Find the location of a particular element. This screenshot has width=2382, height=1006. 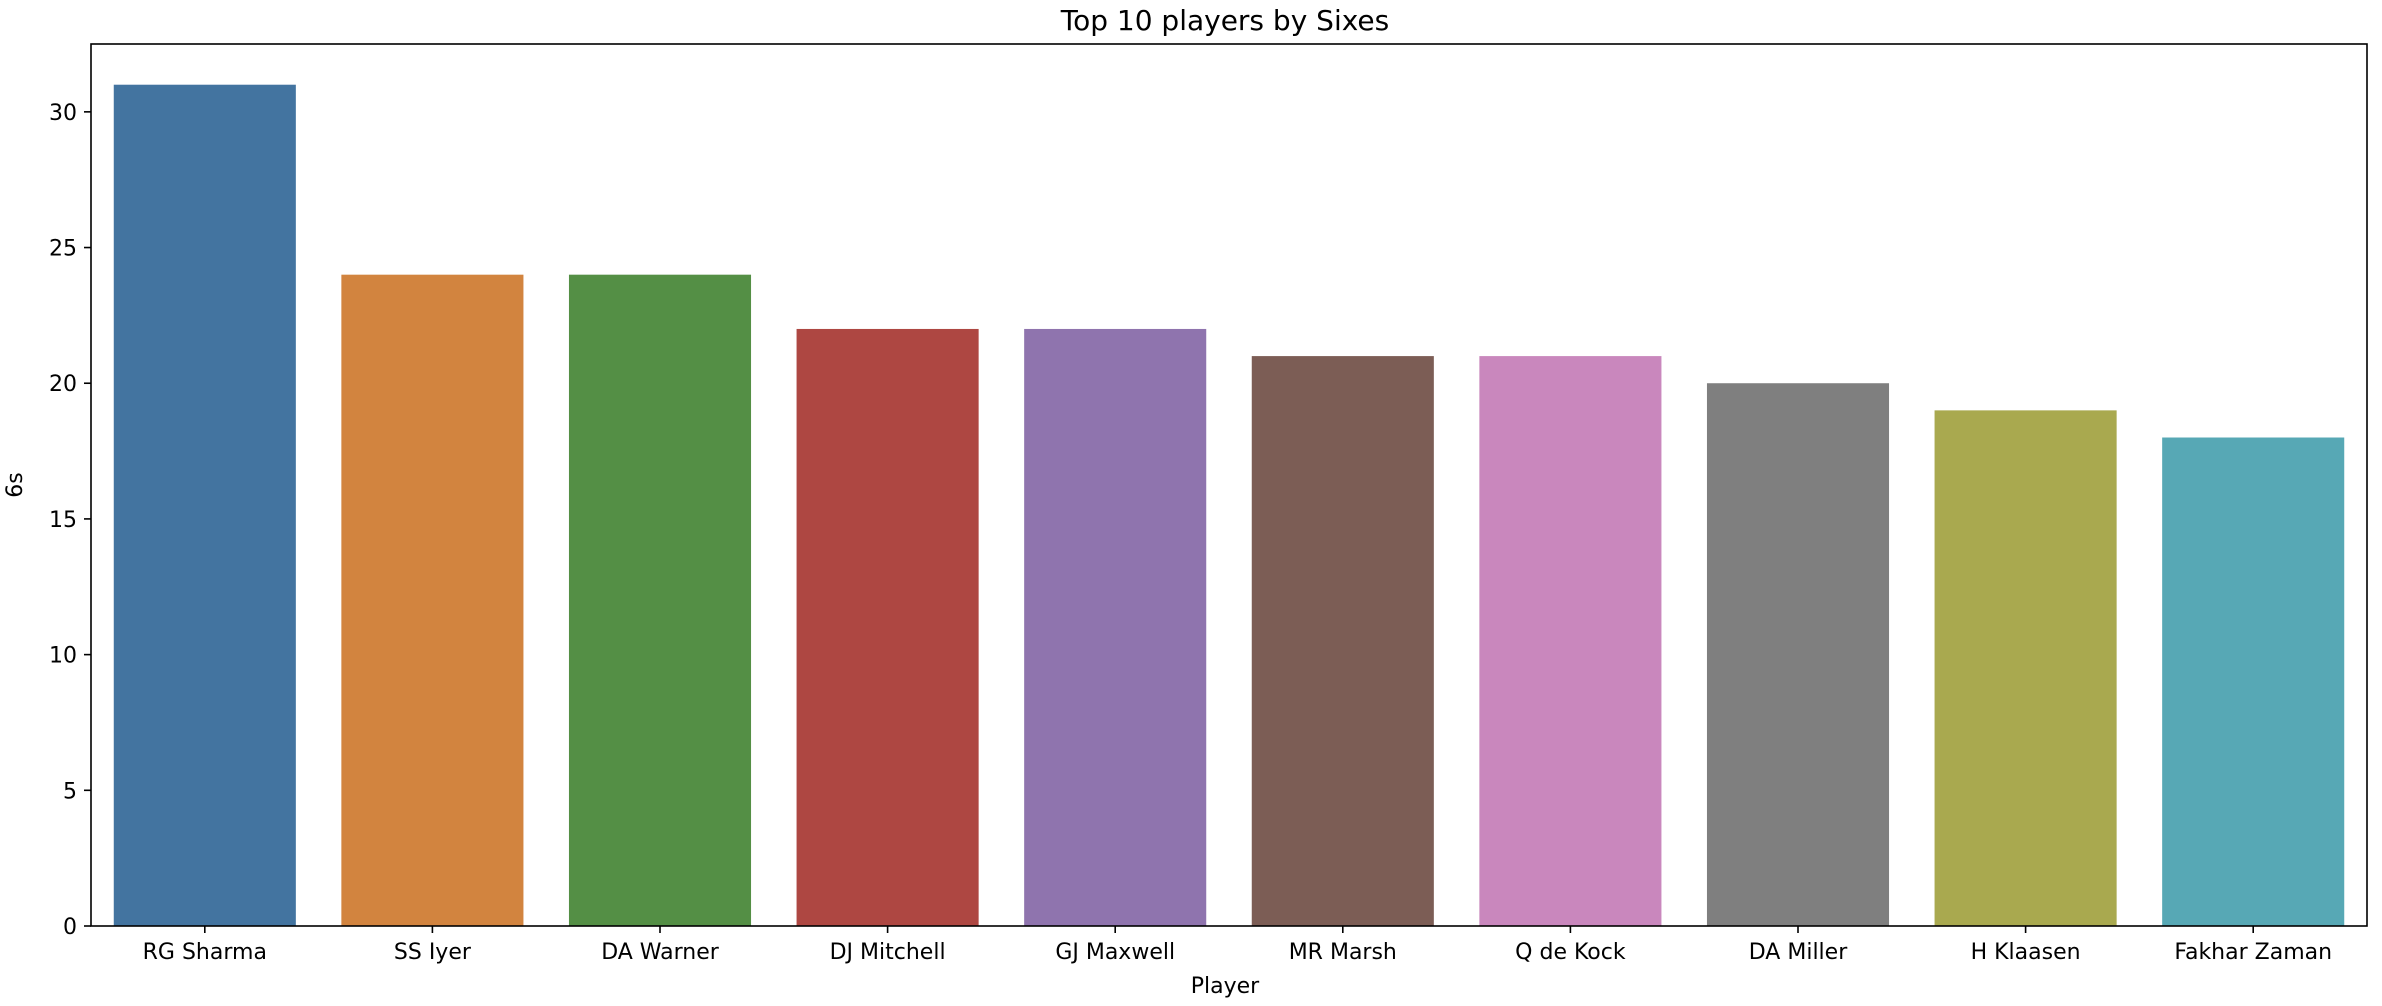

x-tick-label: GJ Maxwell is located at coordinates (1115, 952).